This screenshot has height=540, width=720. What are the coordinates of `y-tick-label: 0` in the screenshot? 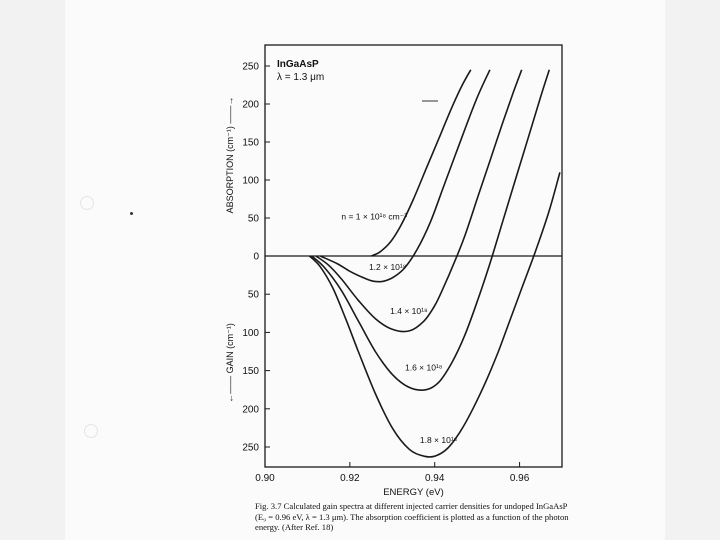 It's located at (256, 257).